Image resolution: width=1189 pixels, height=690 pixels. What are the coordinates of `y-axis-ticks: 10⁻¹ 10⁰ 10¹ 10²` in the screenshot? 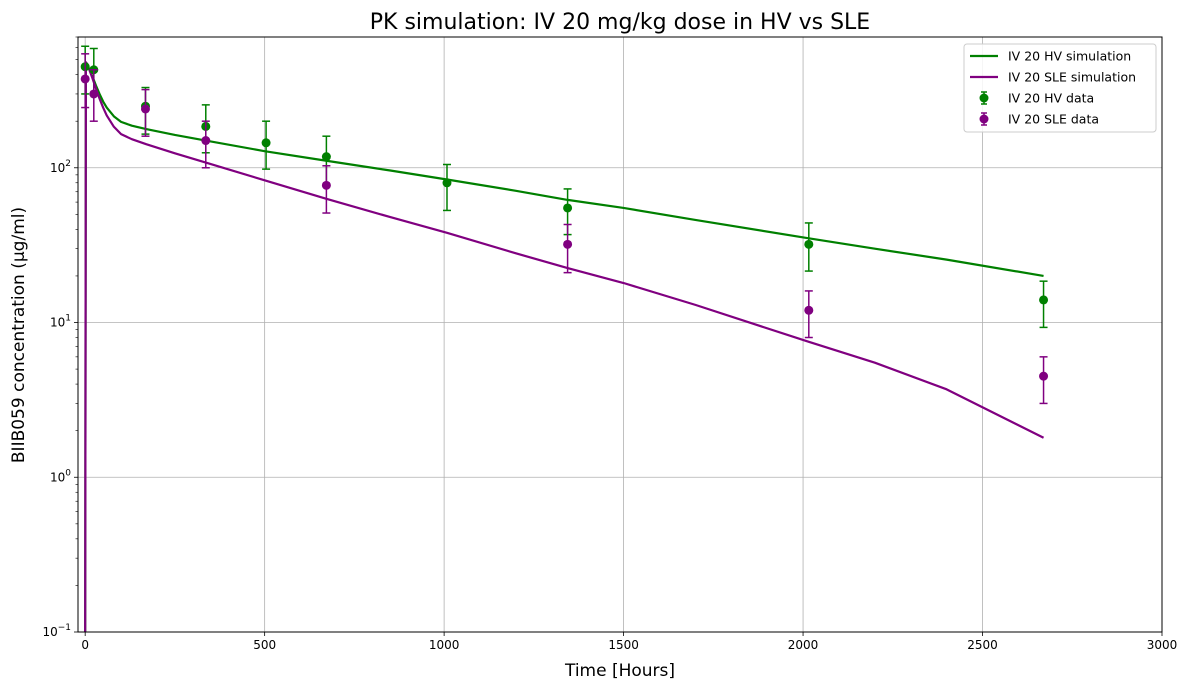 It's located at (60, 337).